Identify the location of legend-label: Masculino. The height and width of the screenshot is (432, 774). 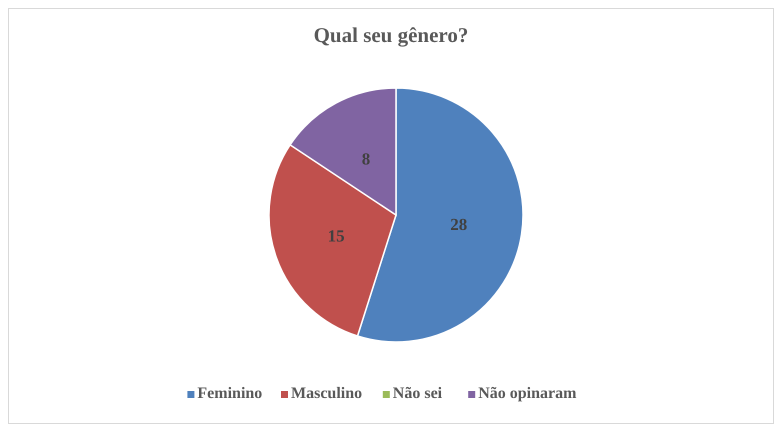
(326, 393).